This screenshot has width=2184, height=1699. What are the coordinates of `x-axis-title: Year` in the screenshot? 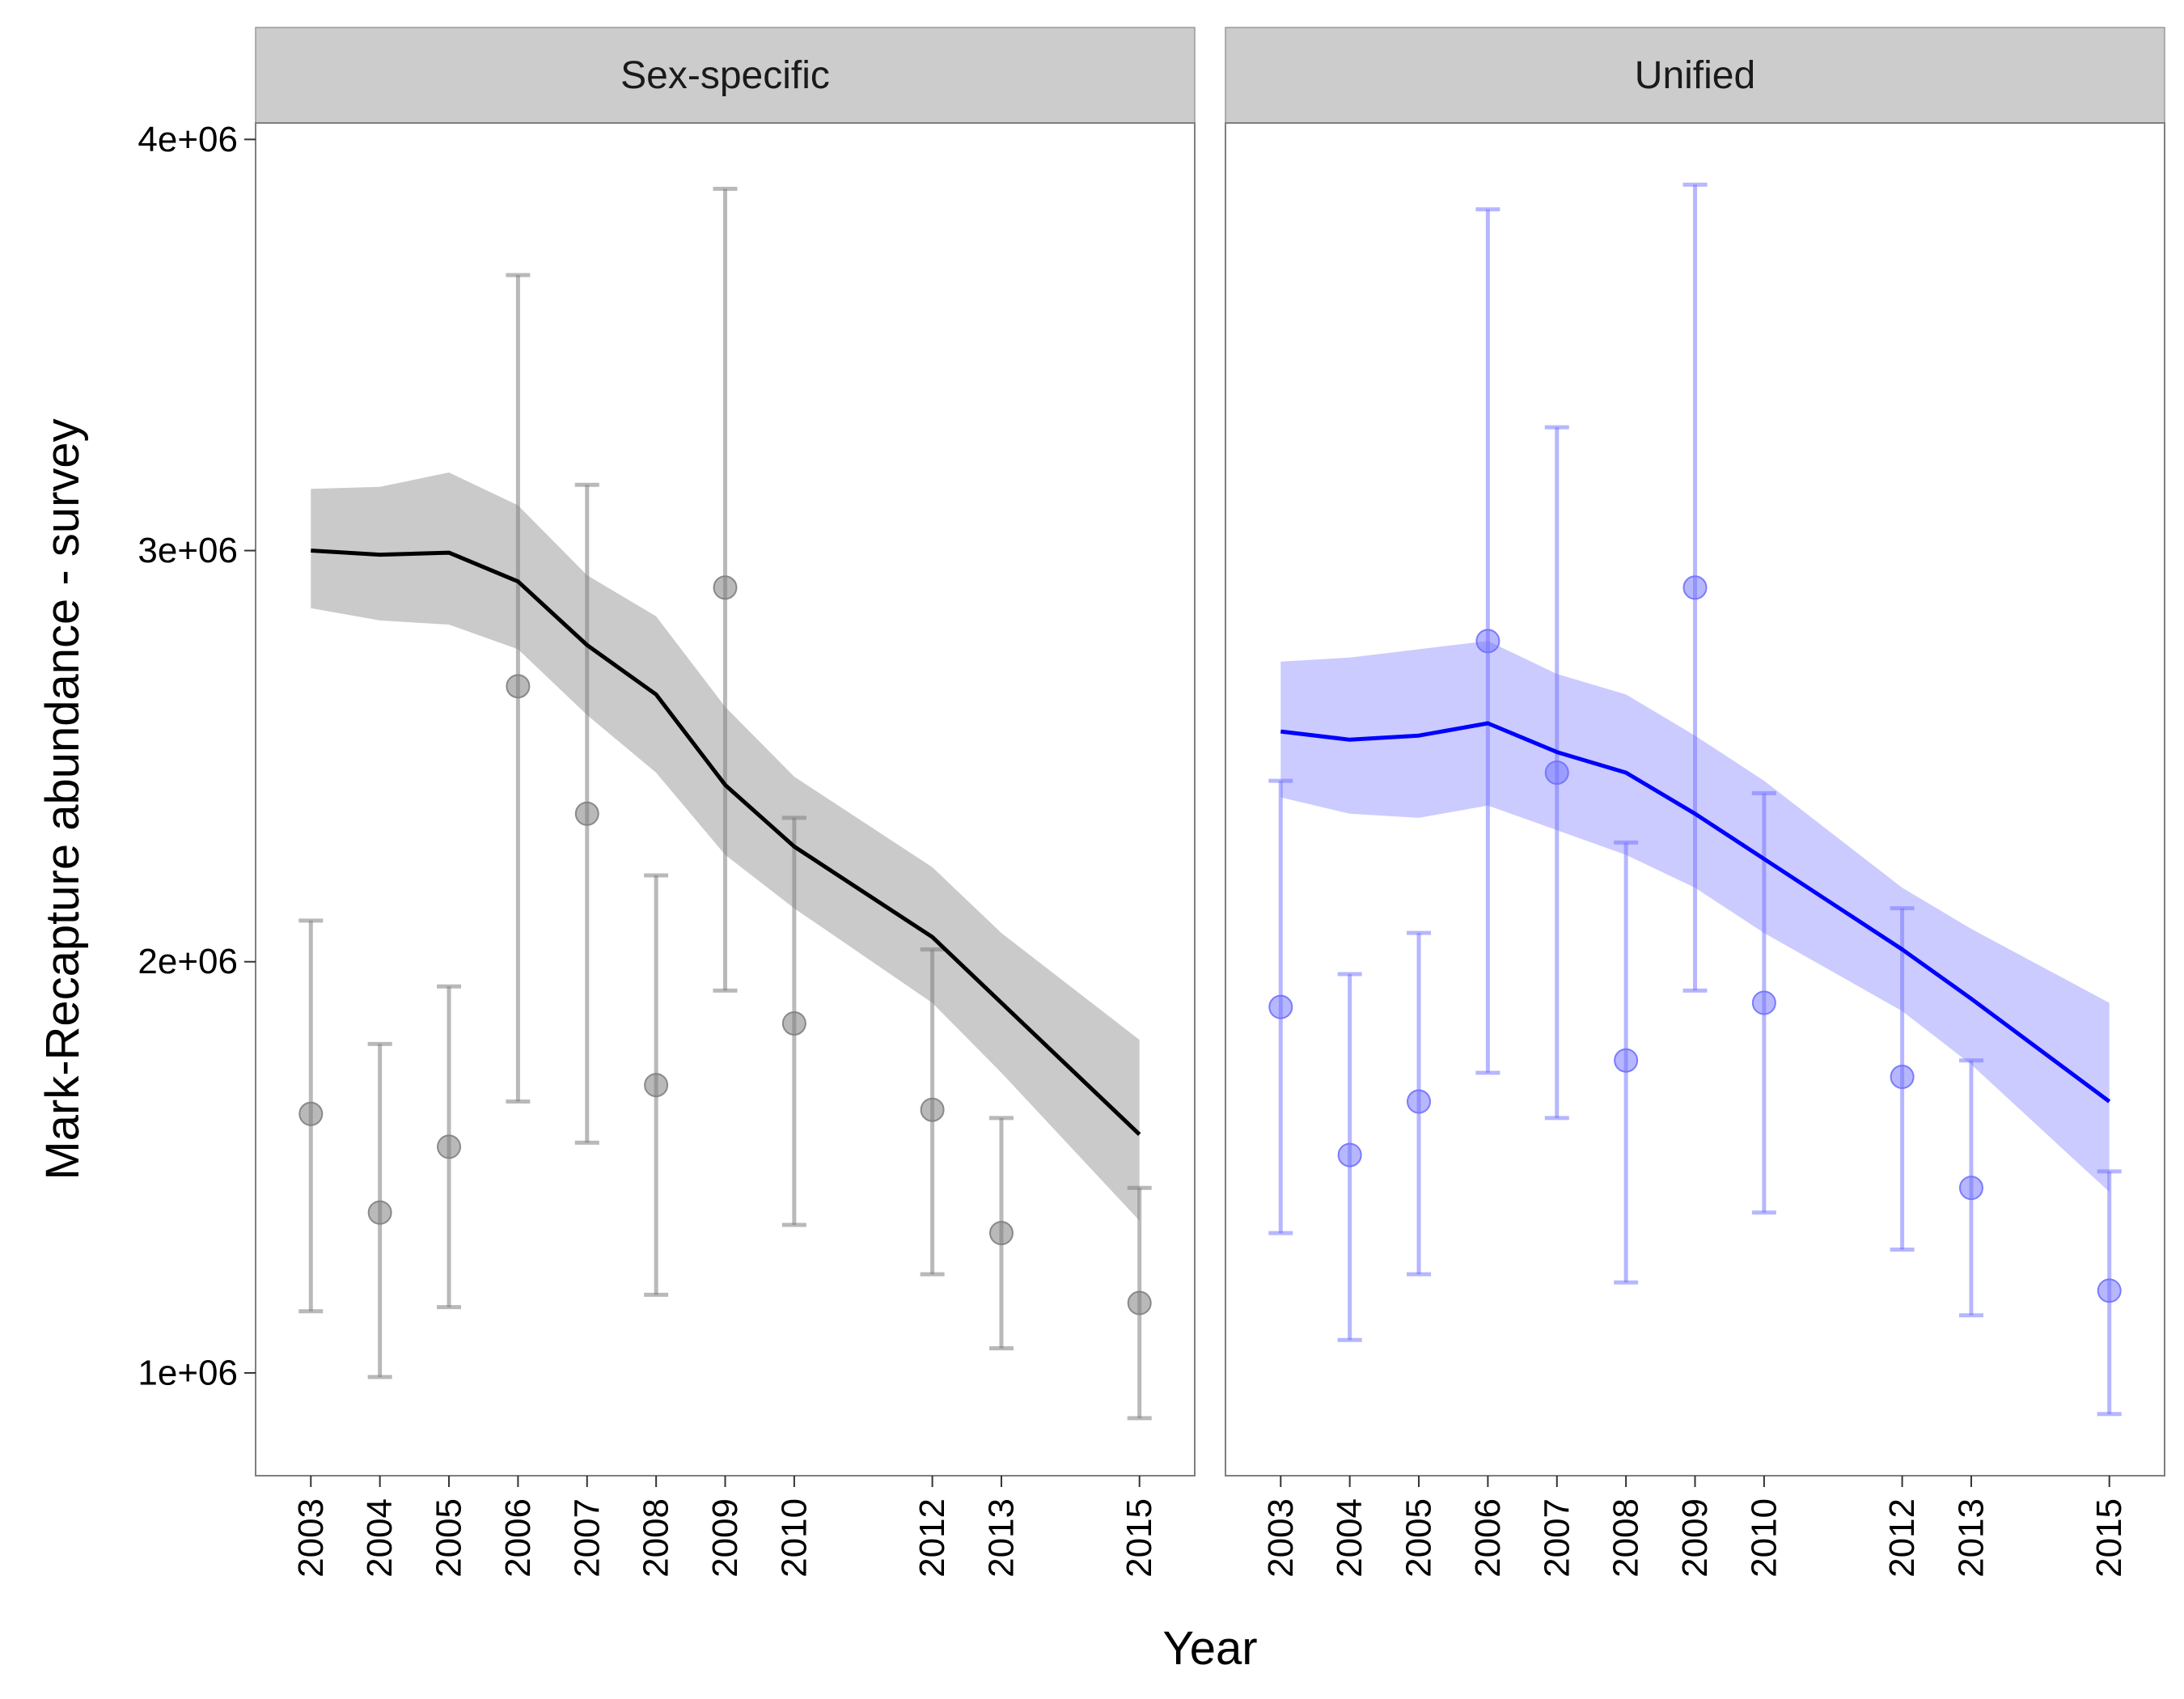 It's located at (1209, 1648).